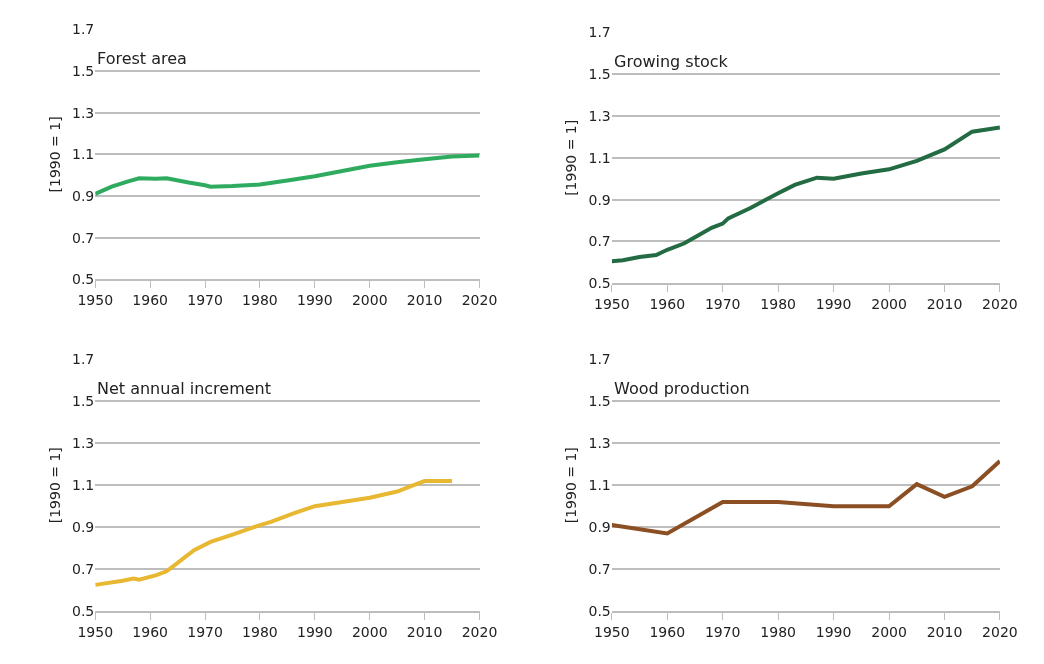  What do you see at coordinates (682, 388) in the screenshot?
I see `text: Wood production` at bounding box center [682, 388].